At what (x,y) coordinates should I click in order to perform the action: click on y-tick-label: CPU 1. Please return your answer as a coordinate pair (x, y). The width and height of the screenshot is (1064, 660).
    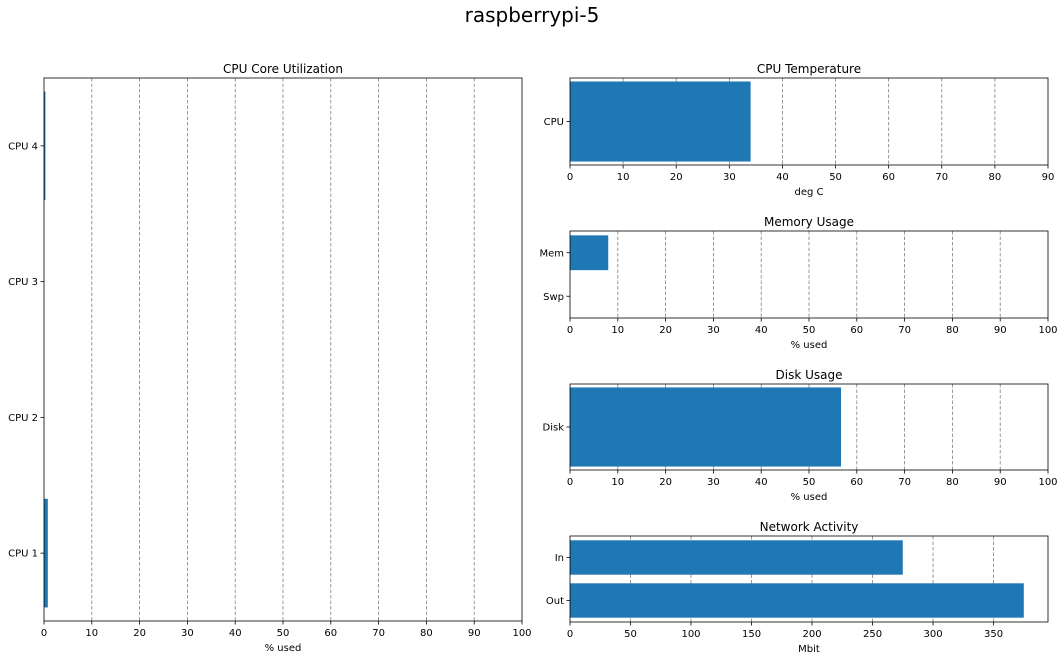
    Looking at the image, I should click on (23, 554).